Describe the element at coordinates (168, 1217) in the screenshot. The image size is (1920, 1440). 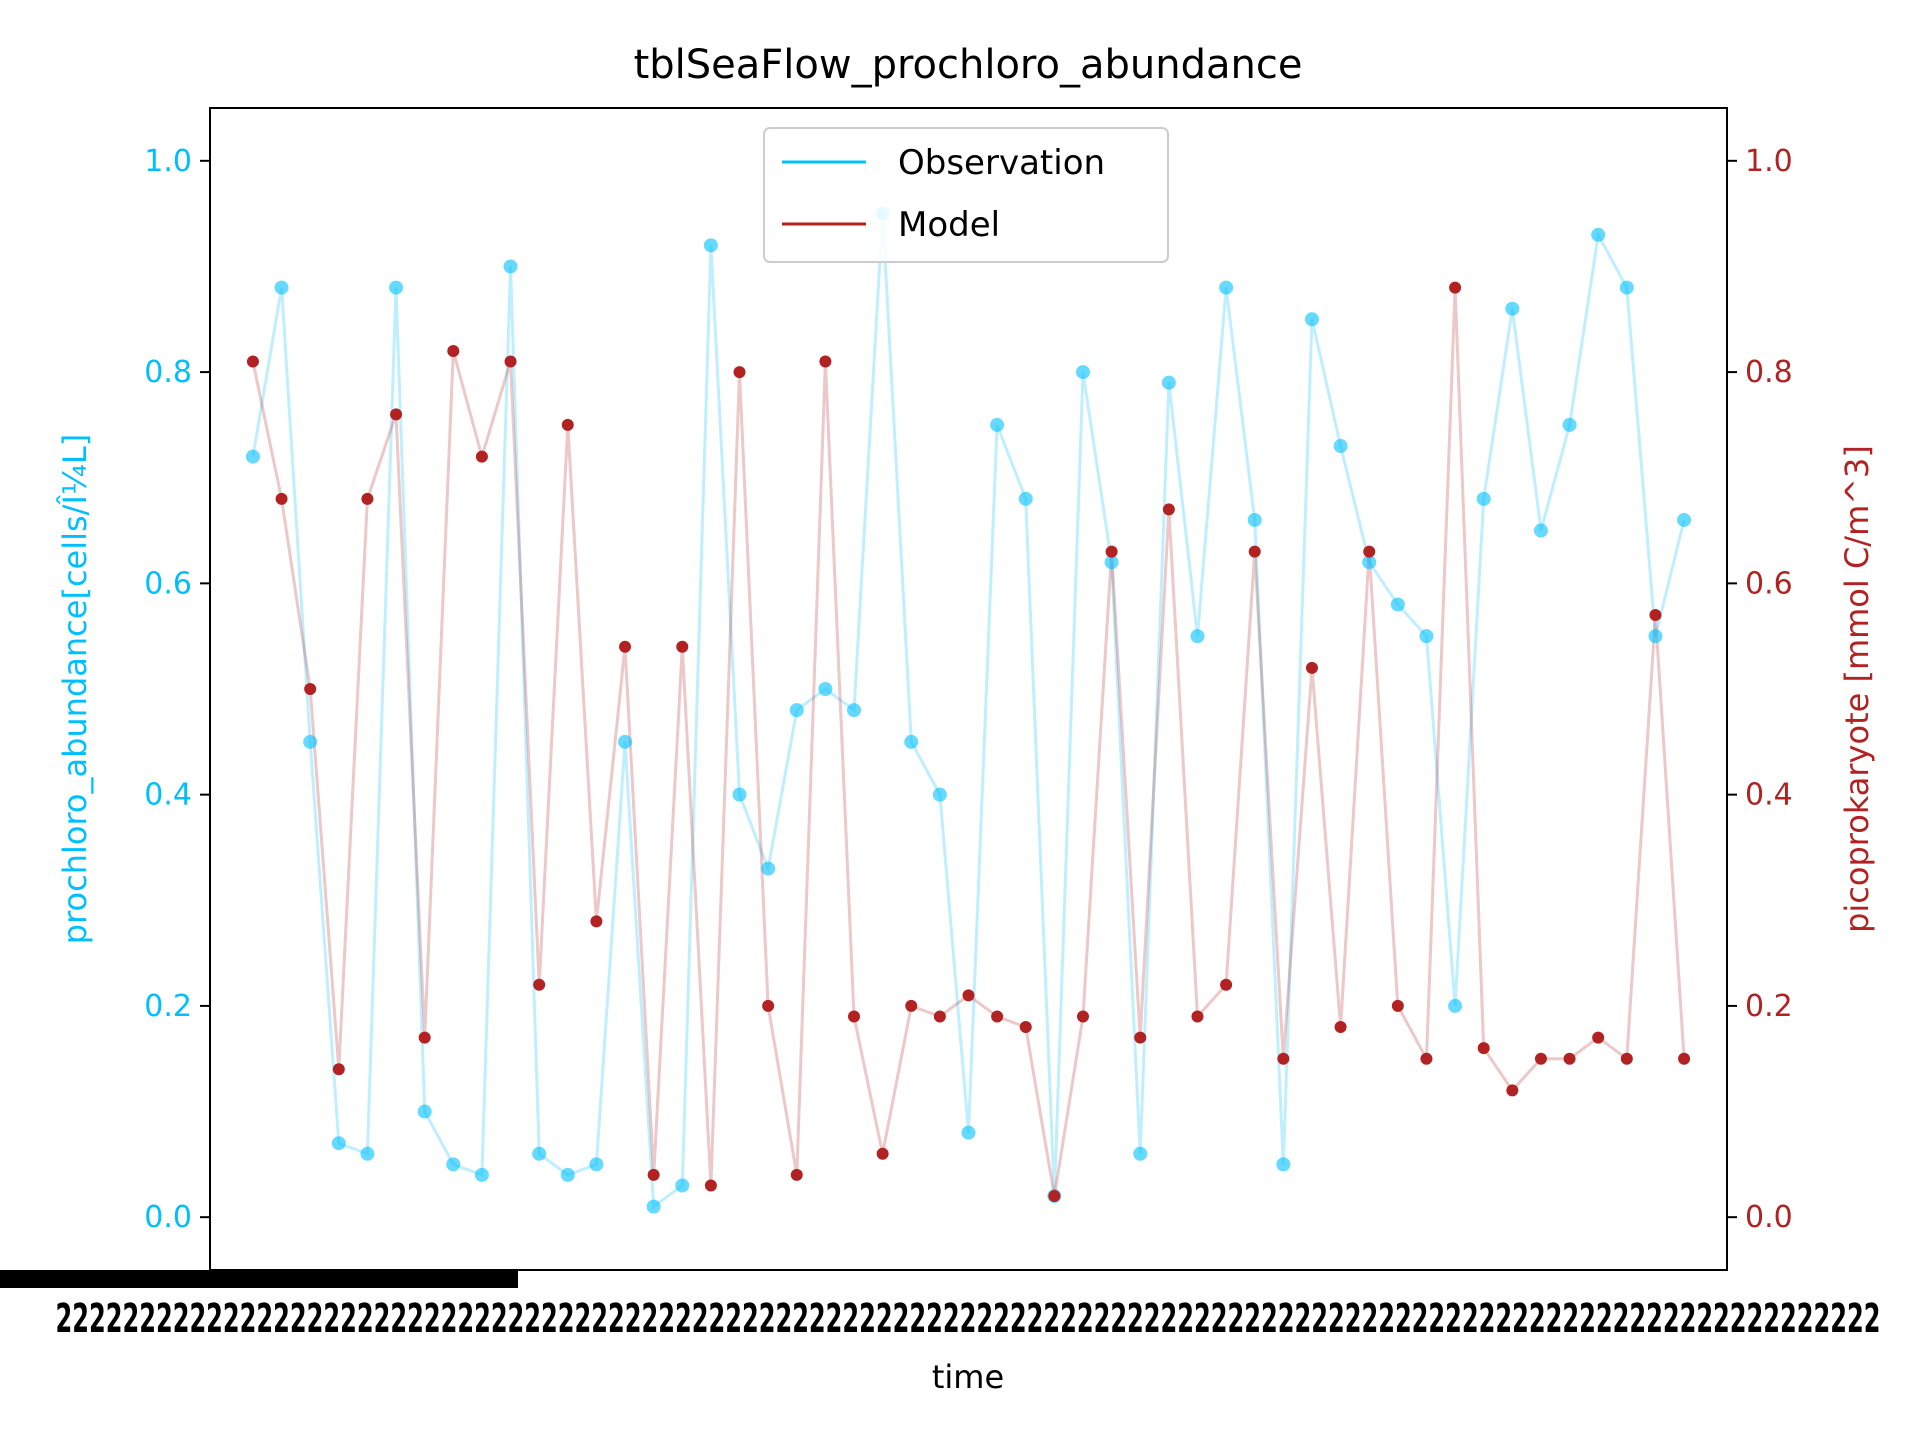
I see `y-left-tick-label: 0.0` at that location.